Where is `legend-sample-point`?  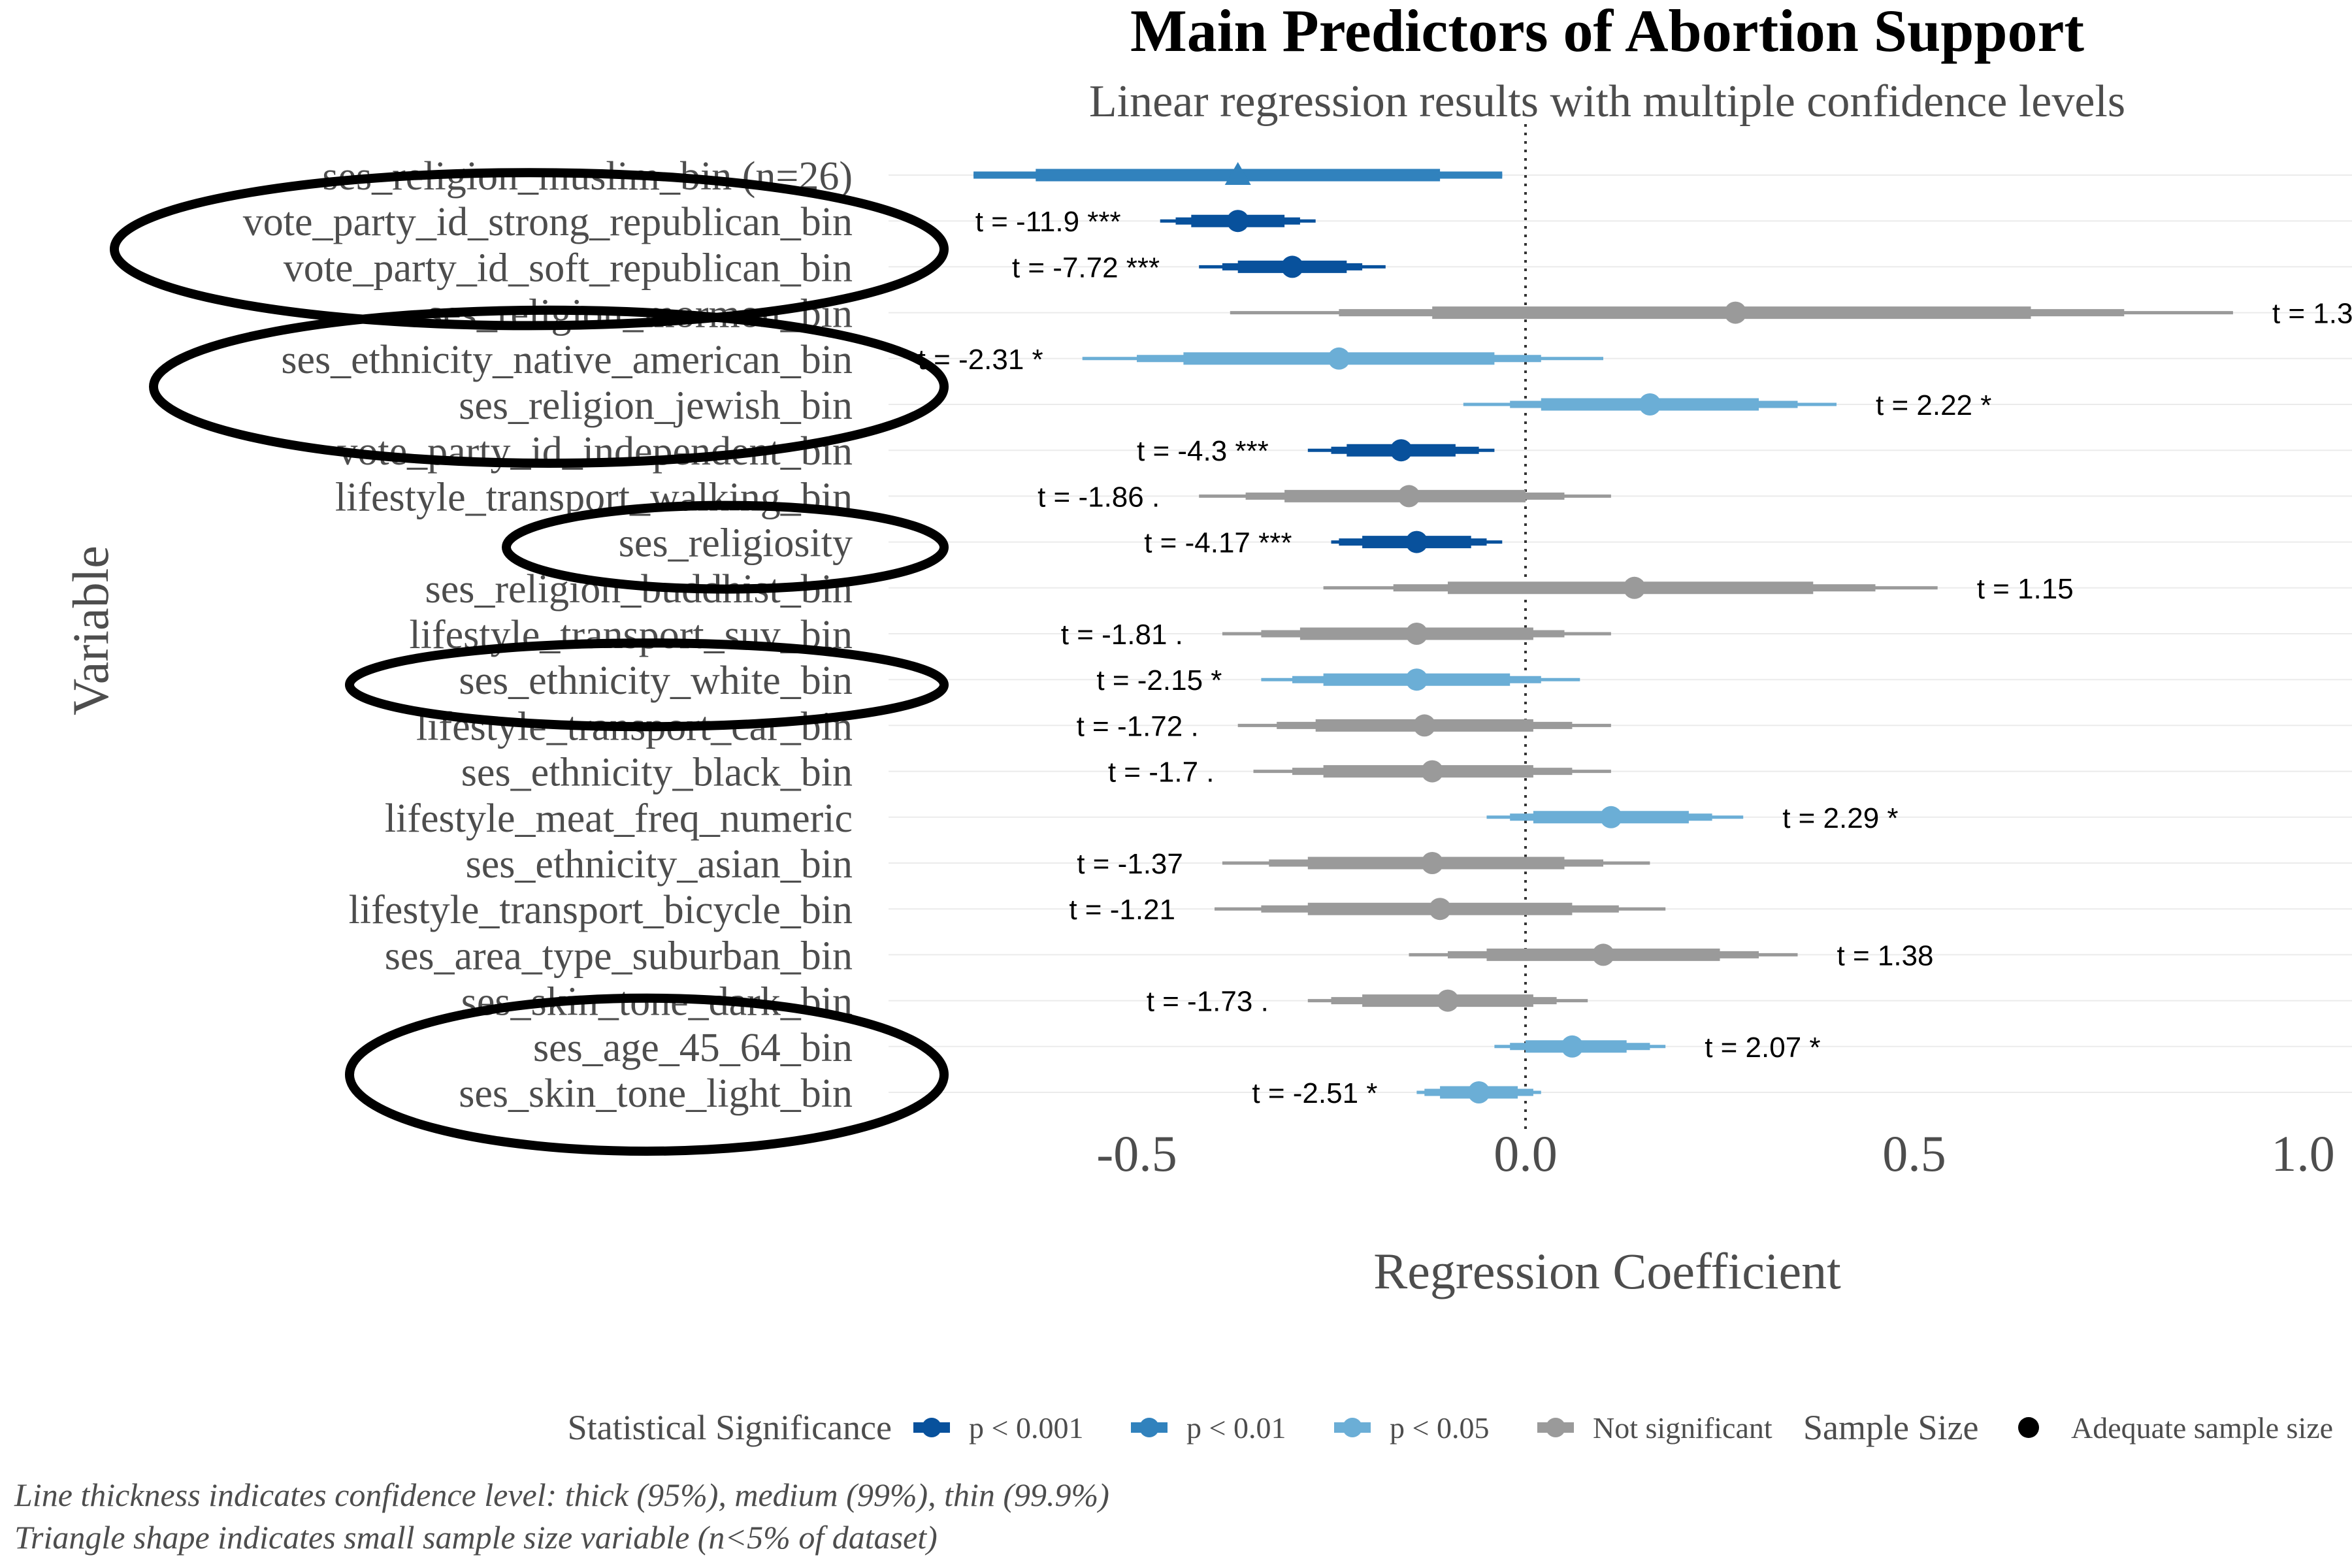 legend-sample-point is located at coordinates (2028, 1427).